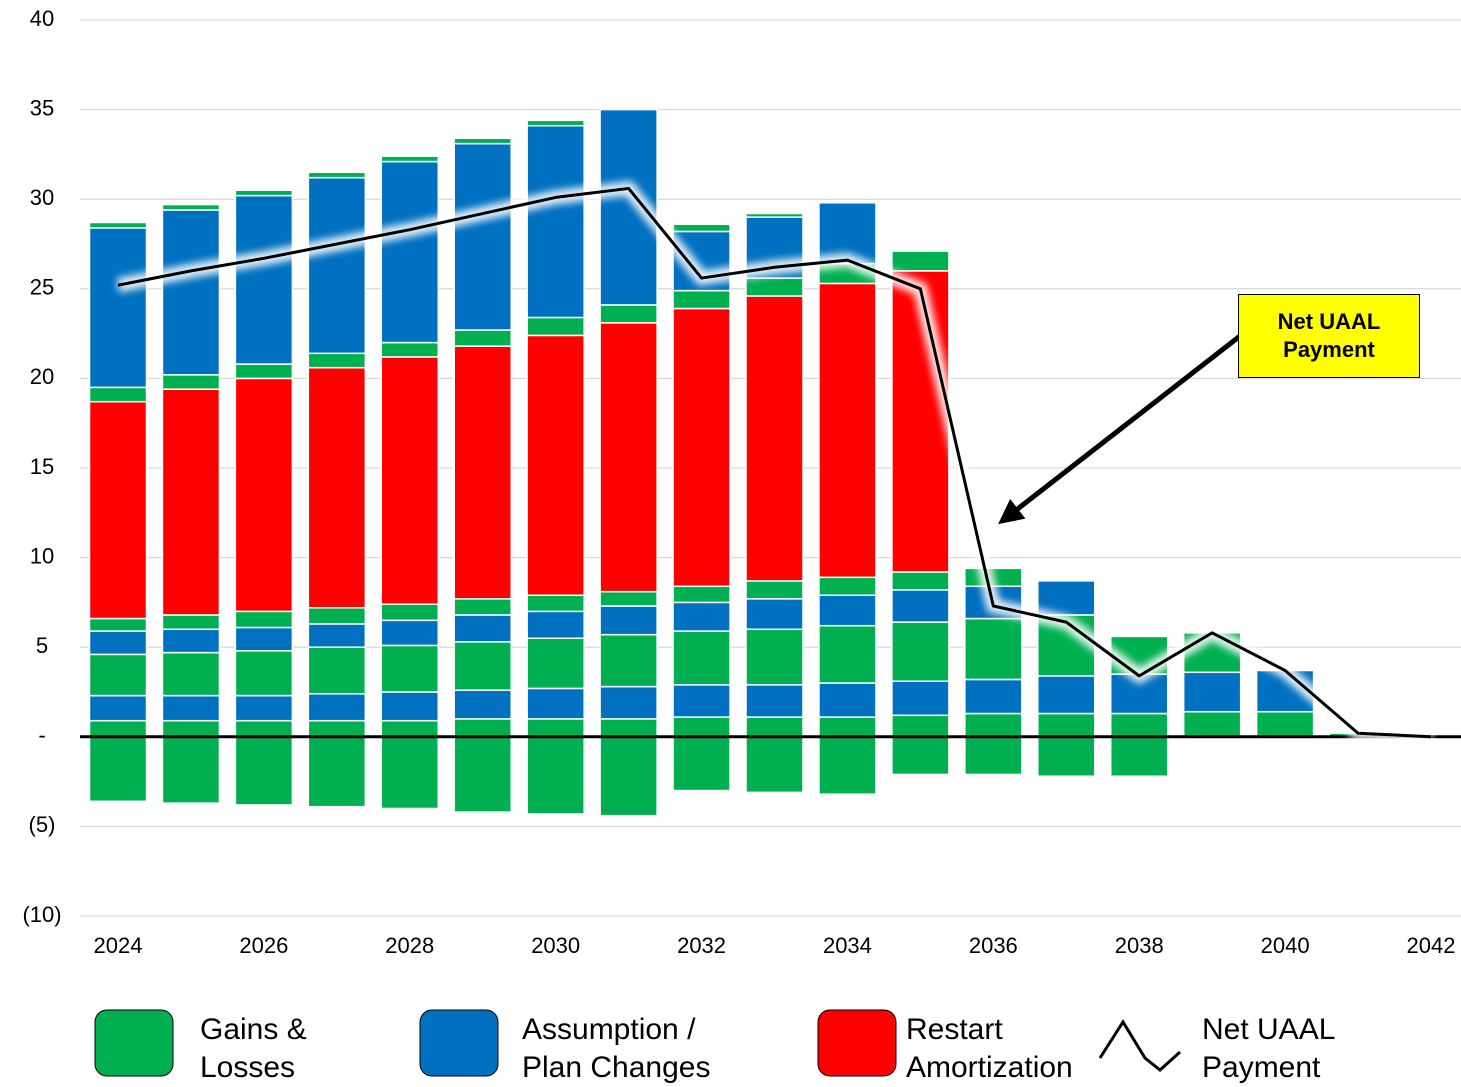 The image size is (1461, 1087). Describe the element at coordinates (263, 945) in the screenshot. I see `x-tick-label: 2026` at that location.